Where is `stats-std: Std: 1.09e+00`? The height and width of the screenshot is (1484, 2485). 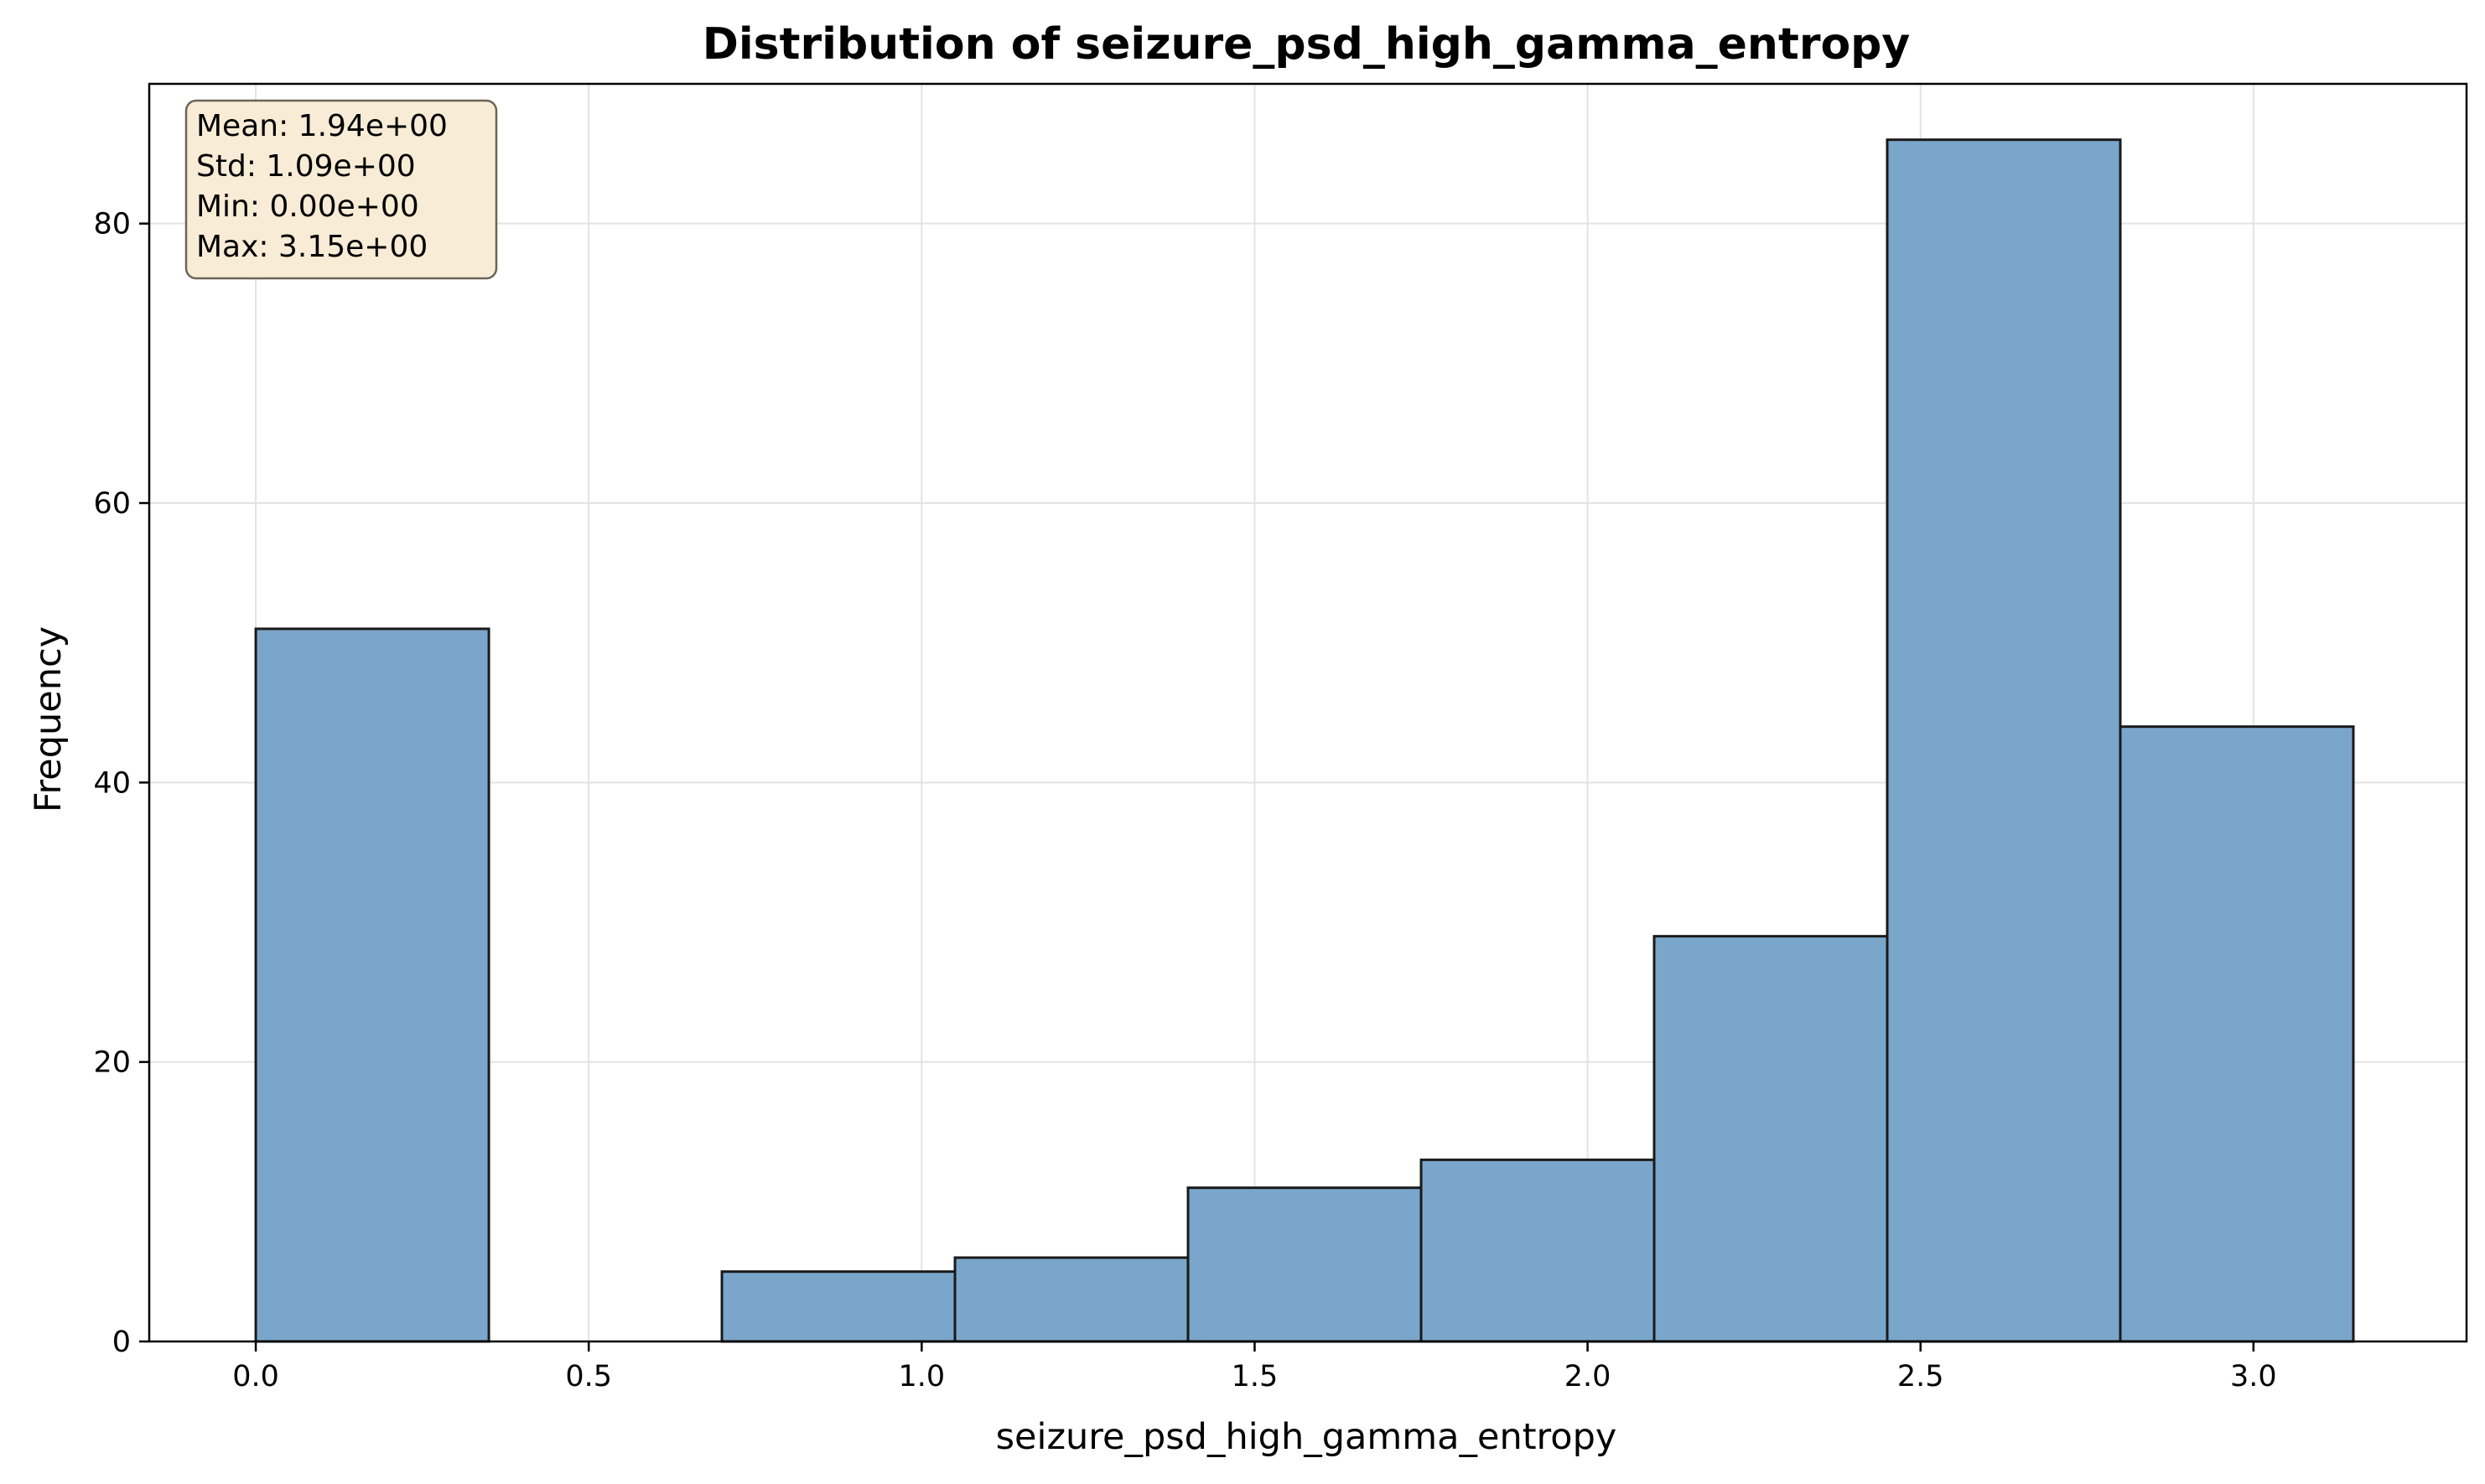
stats-std: Std: 1.09e+00 is located at coordinates (306, 166).